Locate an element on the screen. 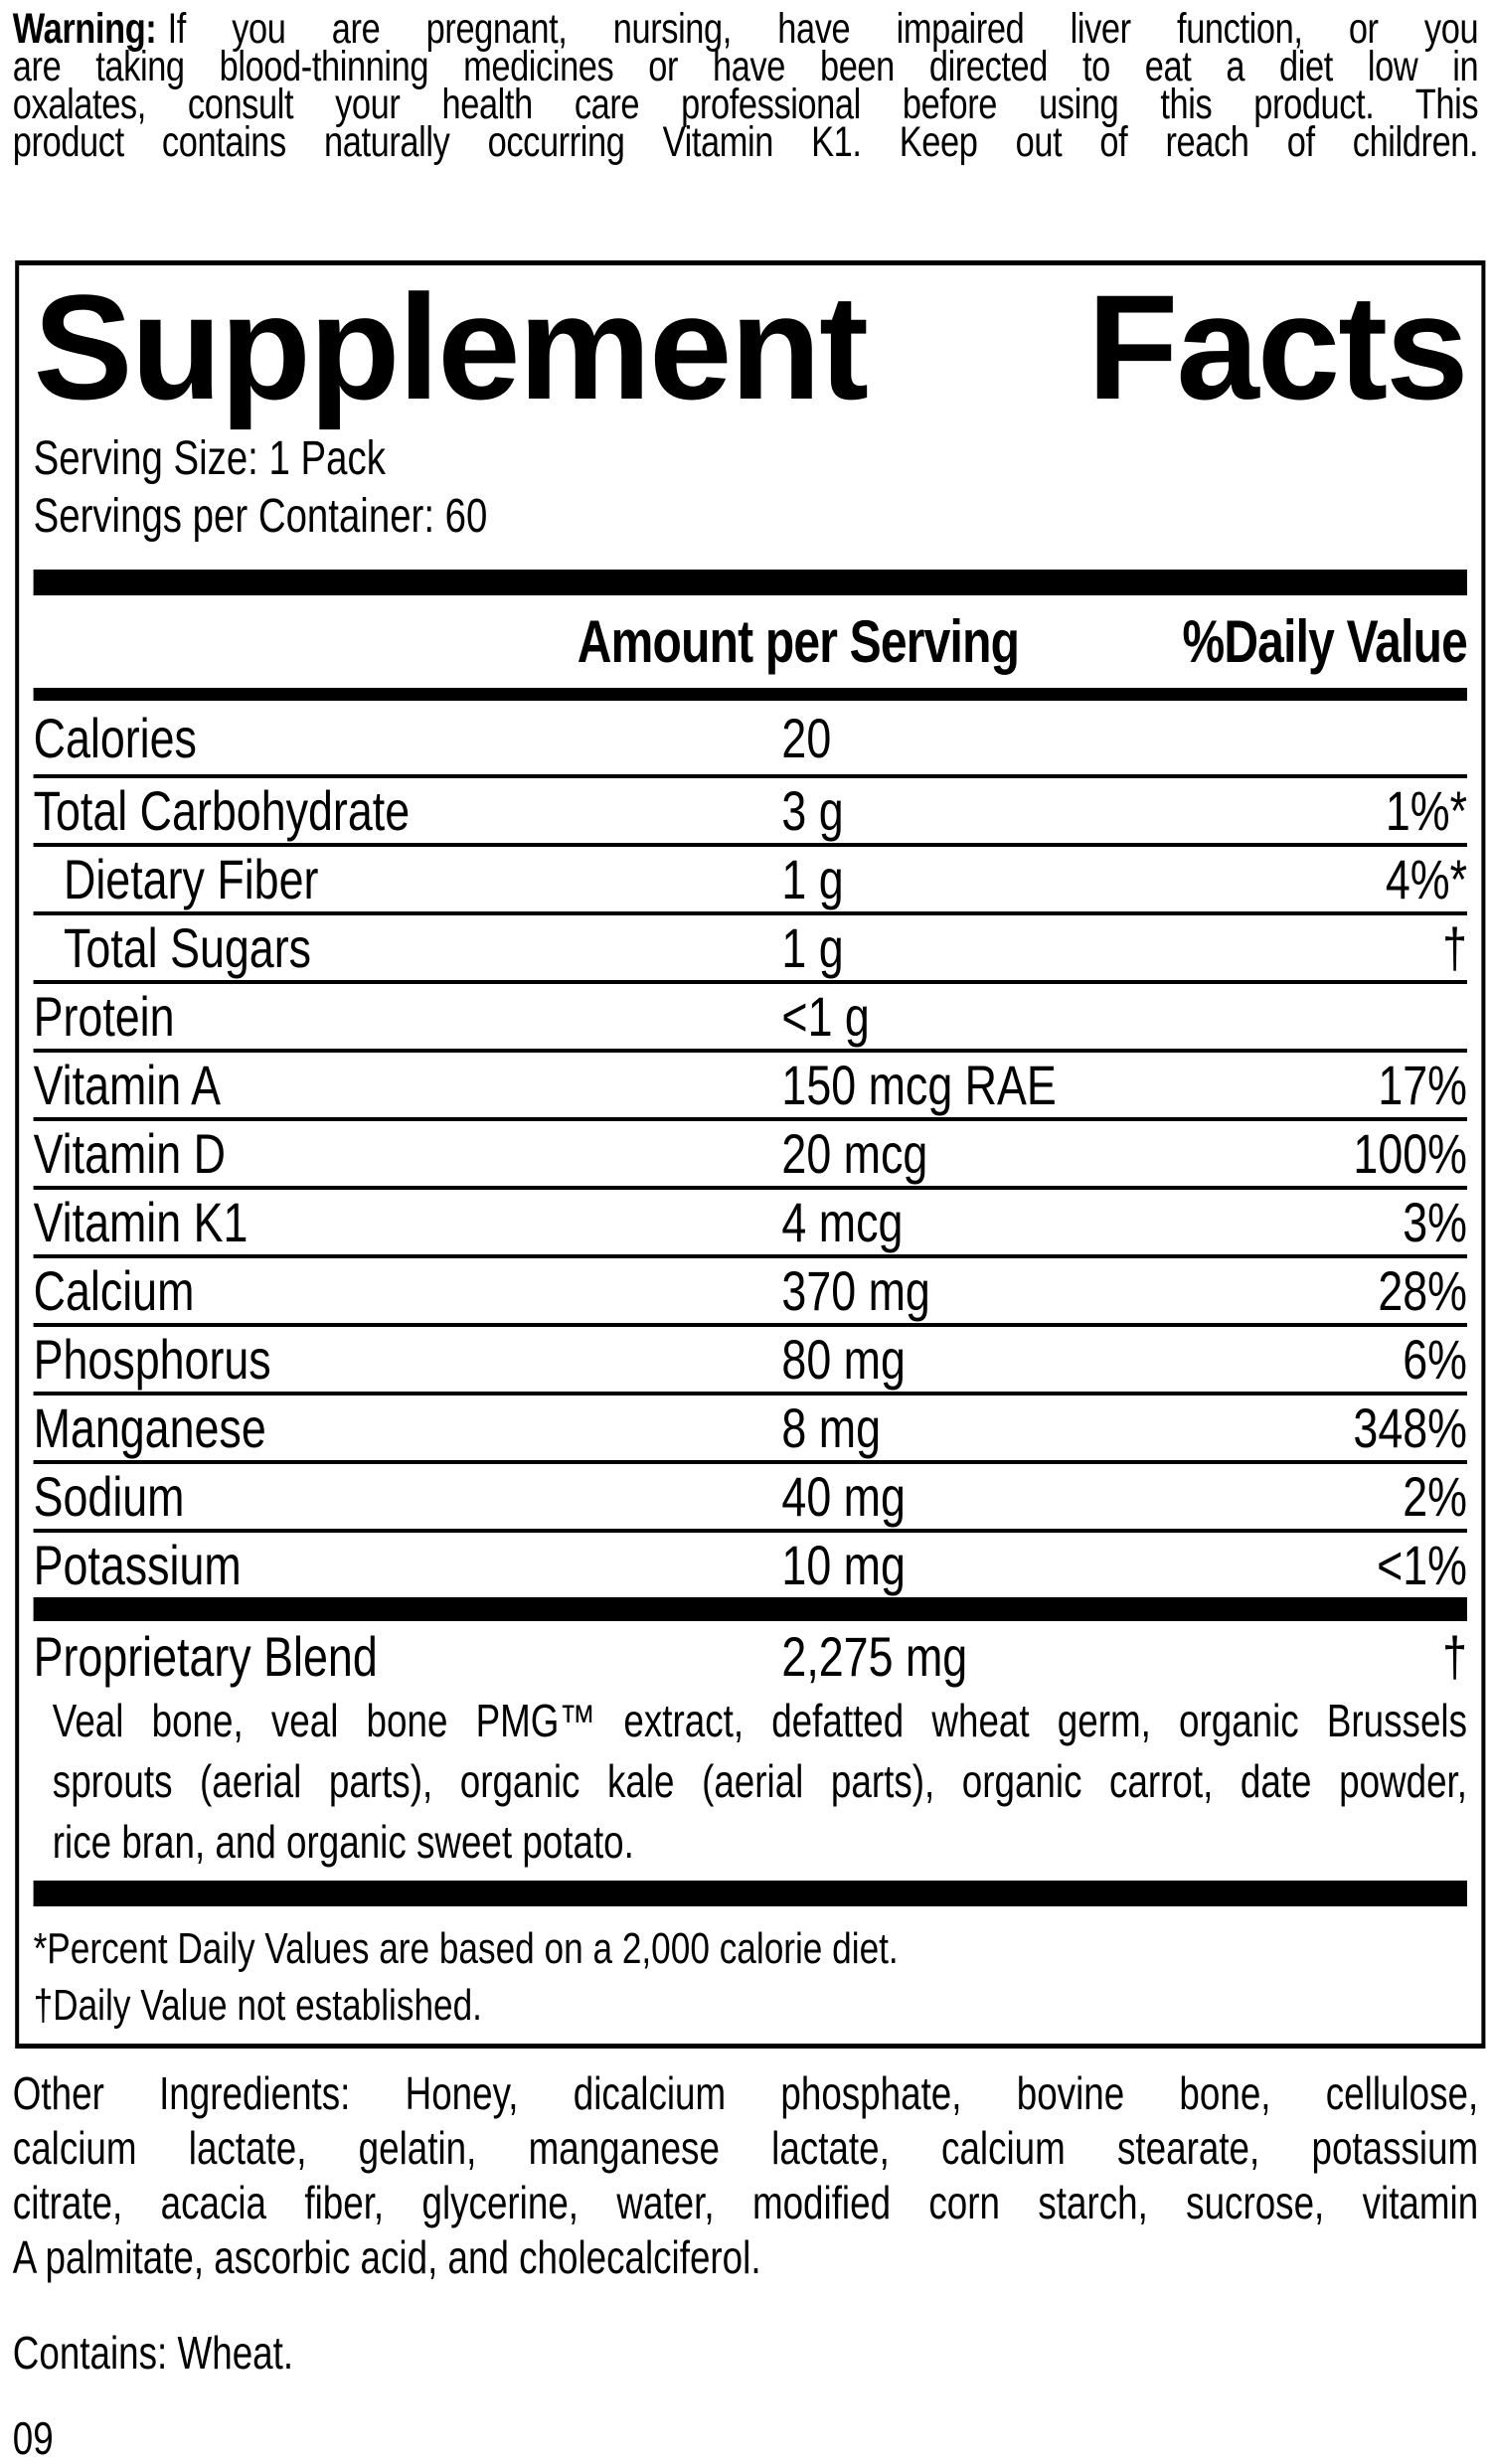 The height and width of the screenshot is (2464, 1491). column-header-row: Amount per Serving %Daily Value is located at coordinates (751, 642).